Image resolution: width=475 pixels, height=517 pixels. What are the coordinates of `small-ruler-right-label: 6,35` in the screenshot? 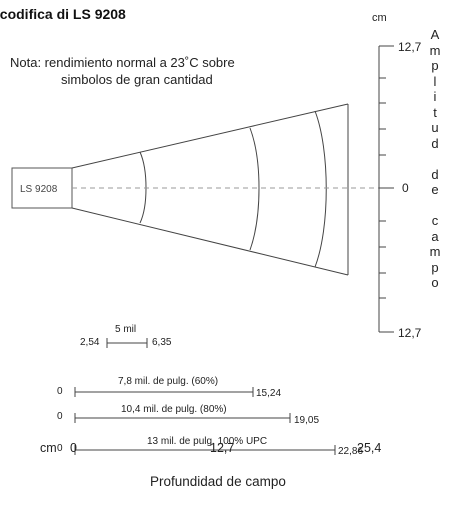 It's located at (162, 342).